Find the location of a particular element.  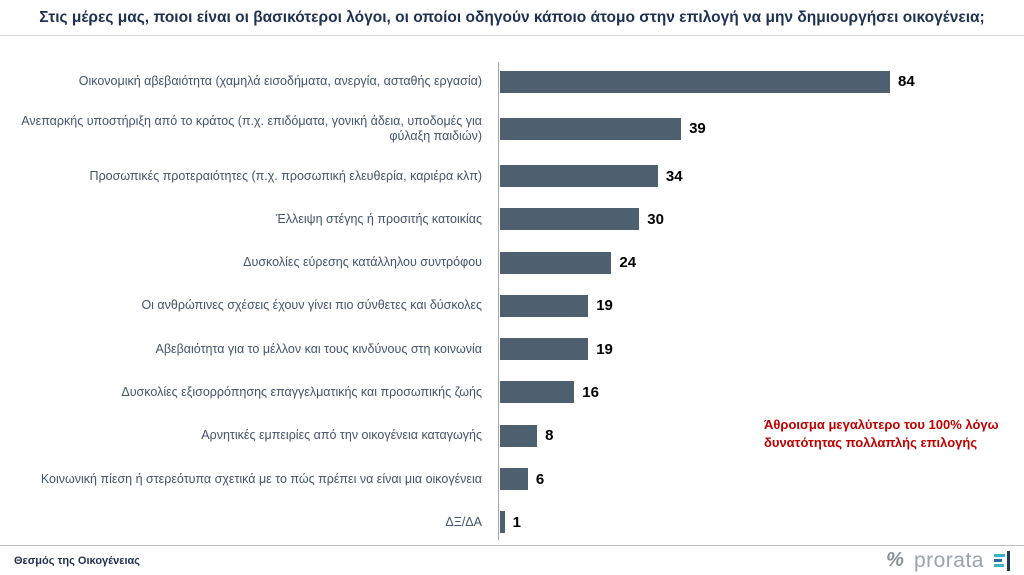

bar-zone: 84 is located at coordinates (703, 81).